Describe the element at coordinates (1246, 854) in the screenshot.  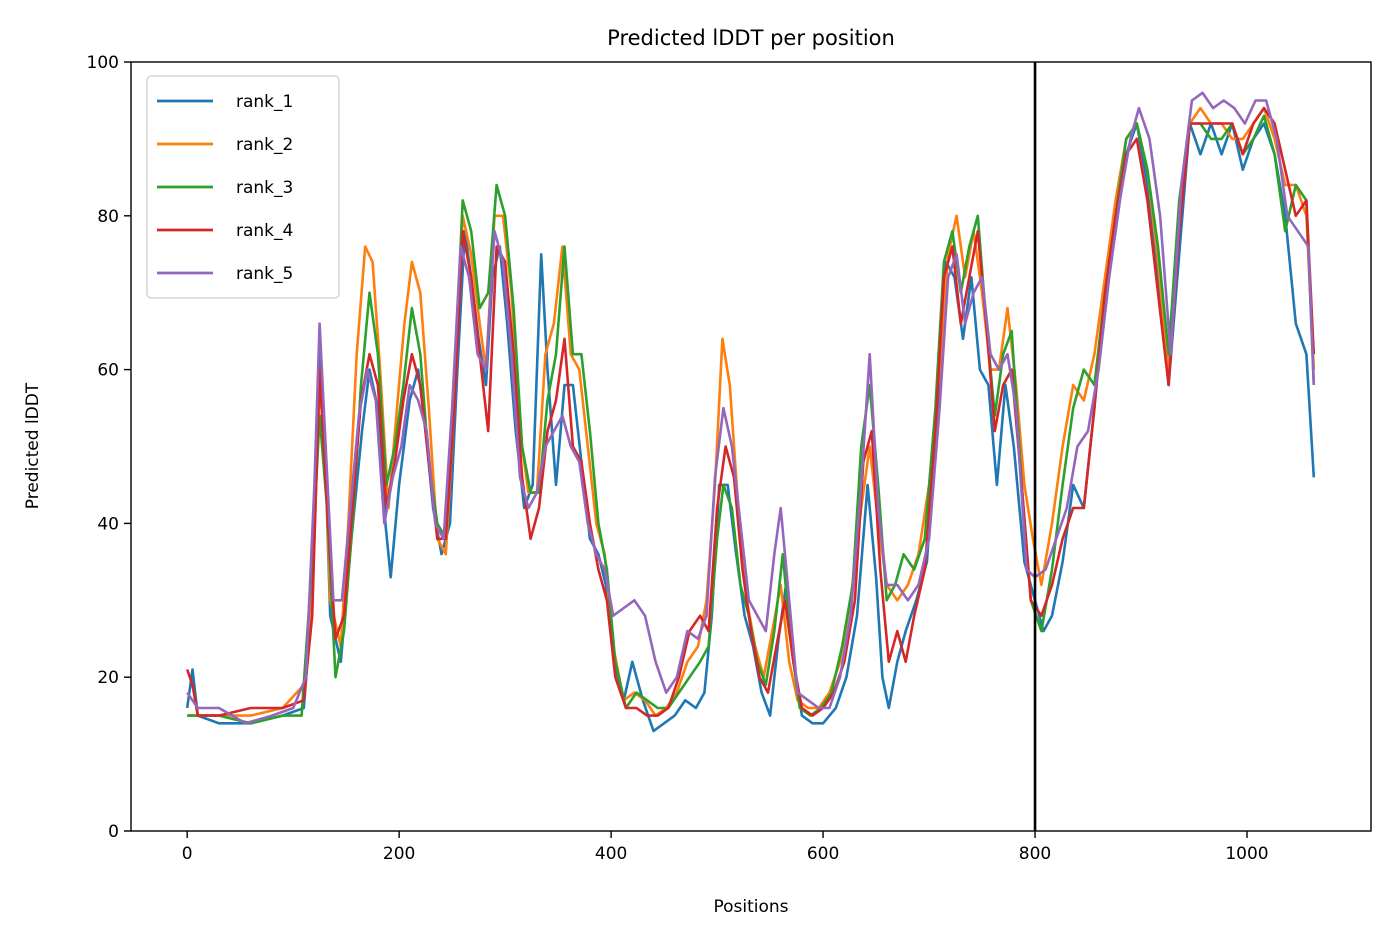
I see `x-tick-label: 1000` at that location.